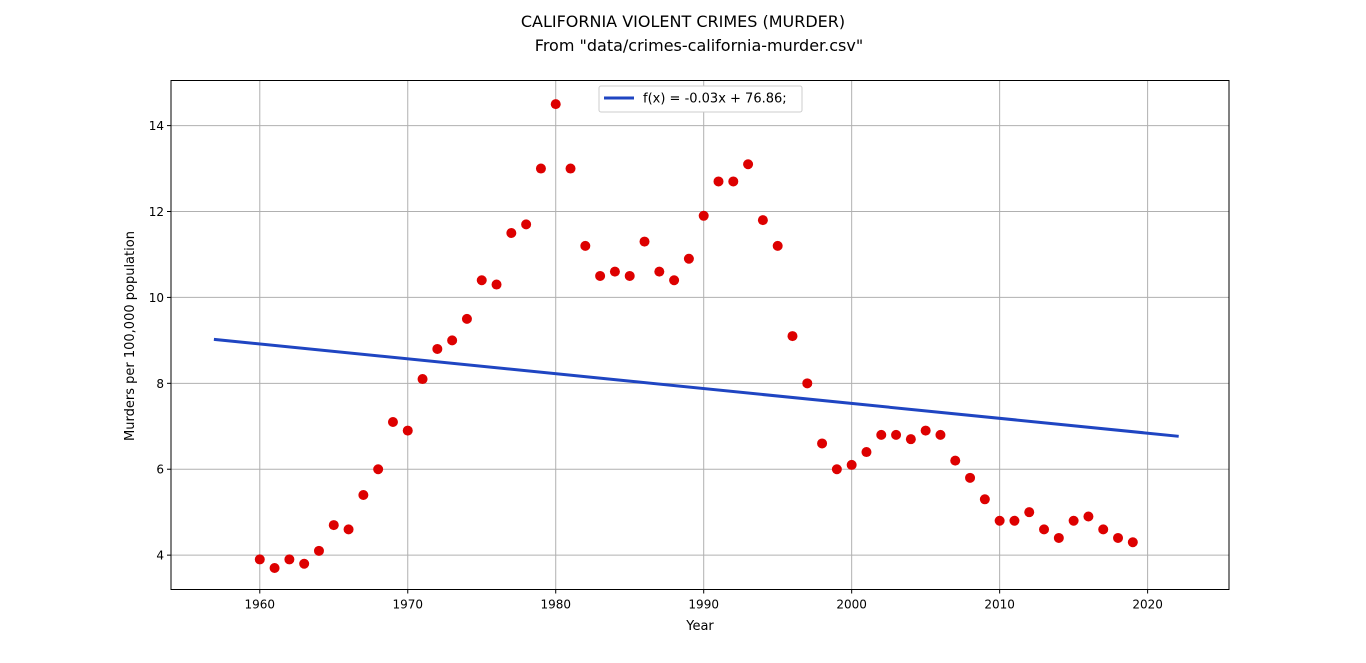 Image resolution: width=1366 pixels, height=663 pixels. Describe the element at coordinates (160, 556) in the screenshot. I see `y-tick-label: 4` at that location.